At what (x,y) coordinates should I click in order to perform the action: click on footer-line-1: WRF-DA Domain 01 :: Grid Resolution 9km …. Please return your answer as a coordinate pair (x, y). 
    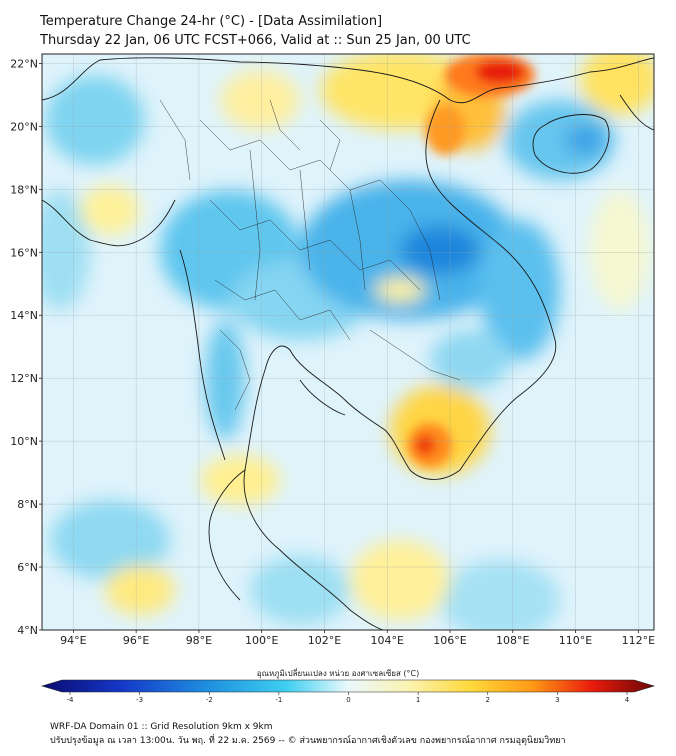
    Looking at the image, I should click on (161, 727).